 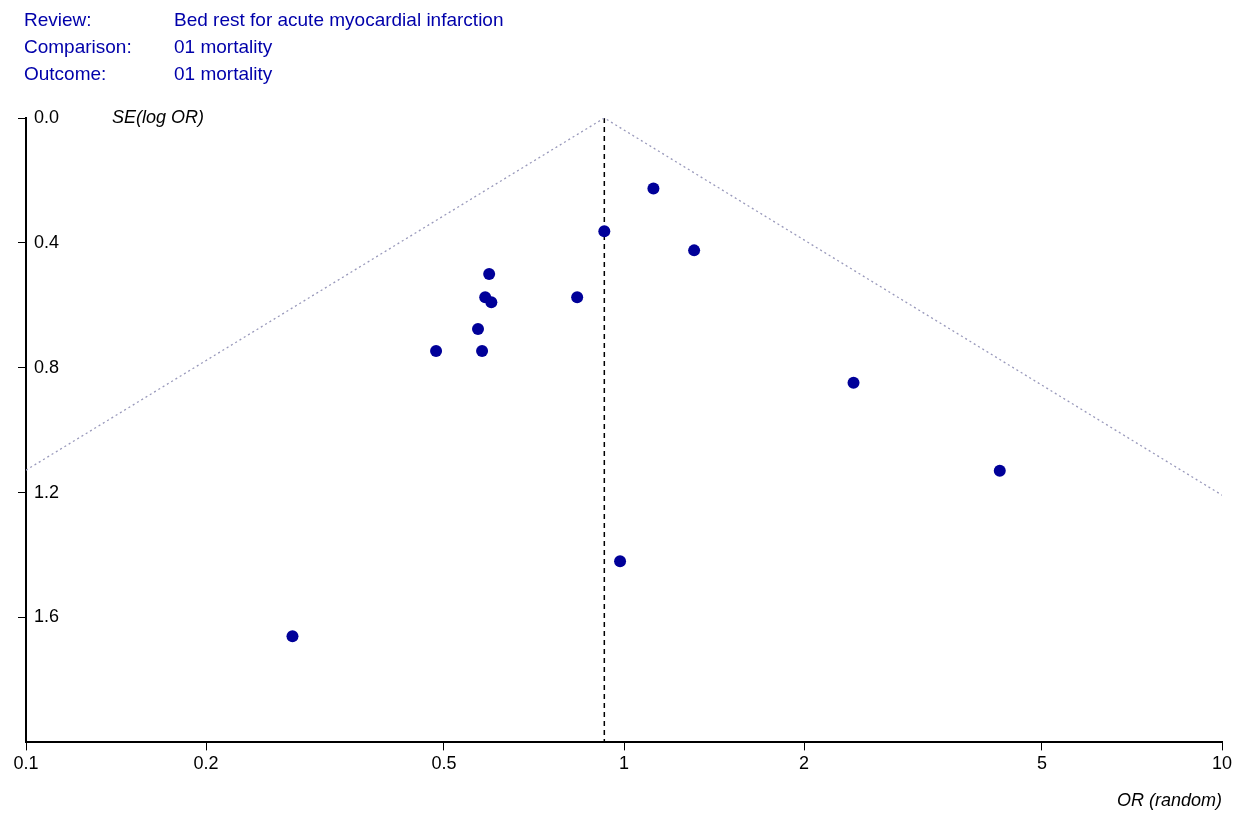 I want to click on x-tick-label: 10, so click(x=1222, y=763).